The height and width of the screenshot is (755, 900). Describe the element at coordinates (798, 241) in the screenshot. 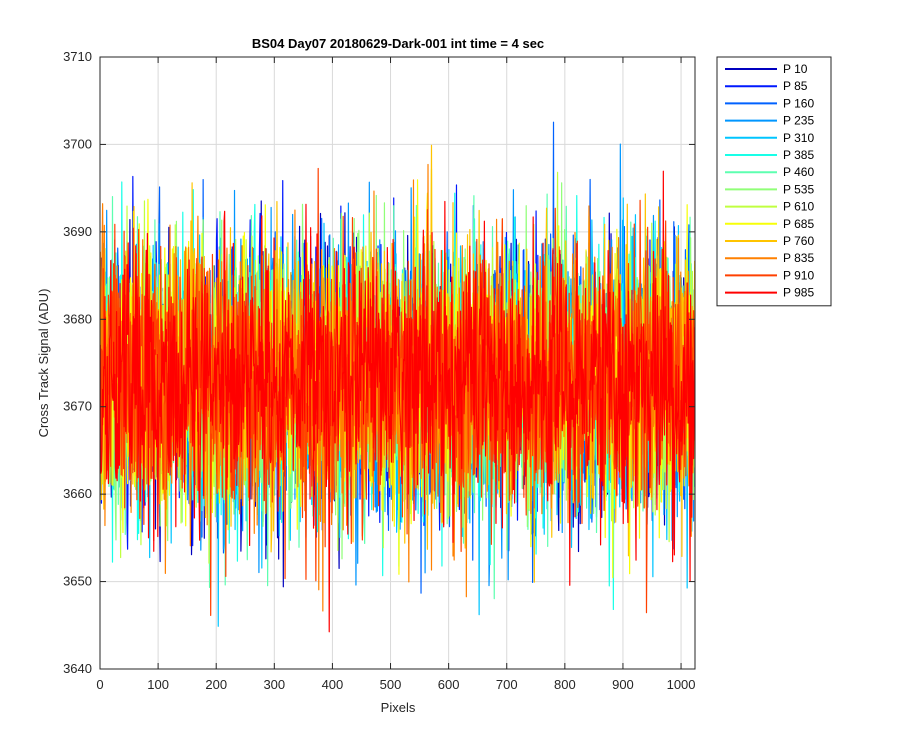

I see `legend-entry-label: P 760` at that location.